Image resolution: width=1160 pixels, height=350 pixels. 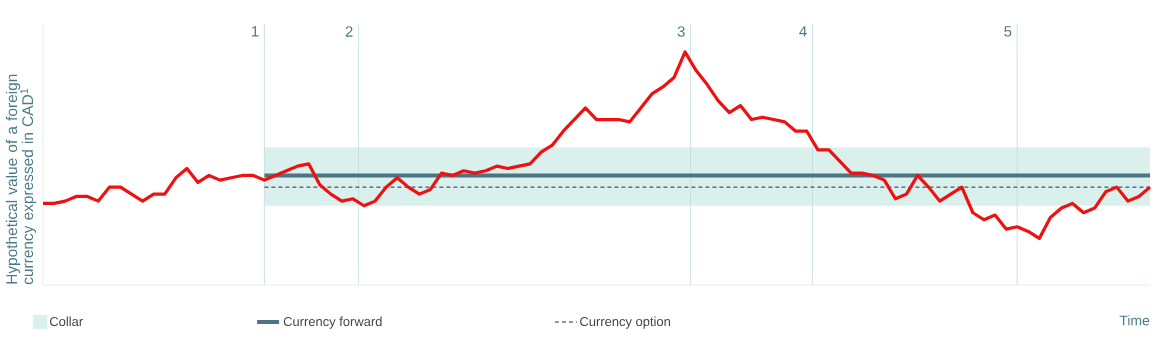 I want to click on x-axis-title: Time, so click(x=1134, y=320).